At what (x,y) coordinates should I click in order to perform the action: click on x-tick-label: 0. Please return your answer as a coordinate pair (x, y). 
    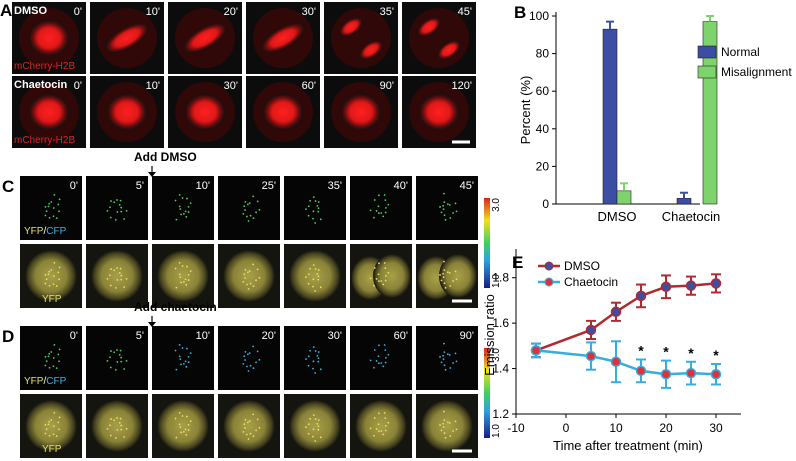
    Looking at the image, I should click on (566, 428).